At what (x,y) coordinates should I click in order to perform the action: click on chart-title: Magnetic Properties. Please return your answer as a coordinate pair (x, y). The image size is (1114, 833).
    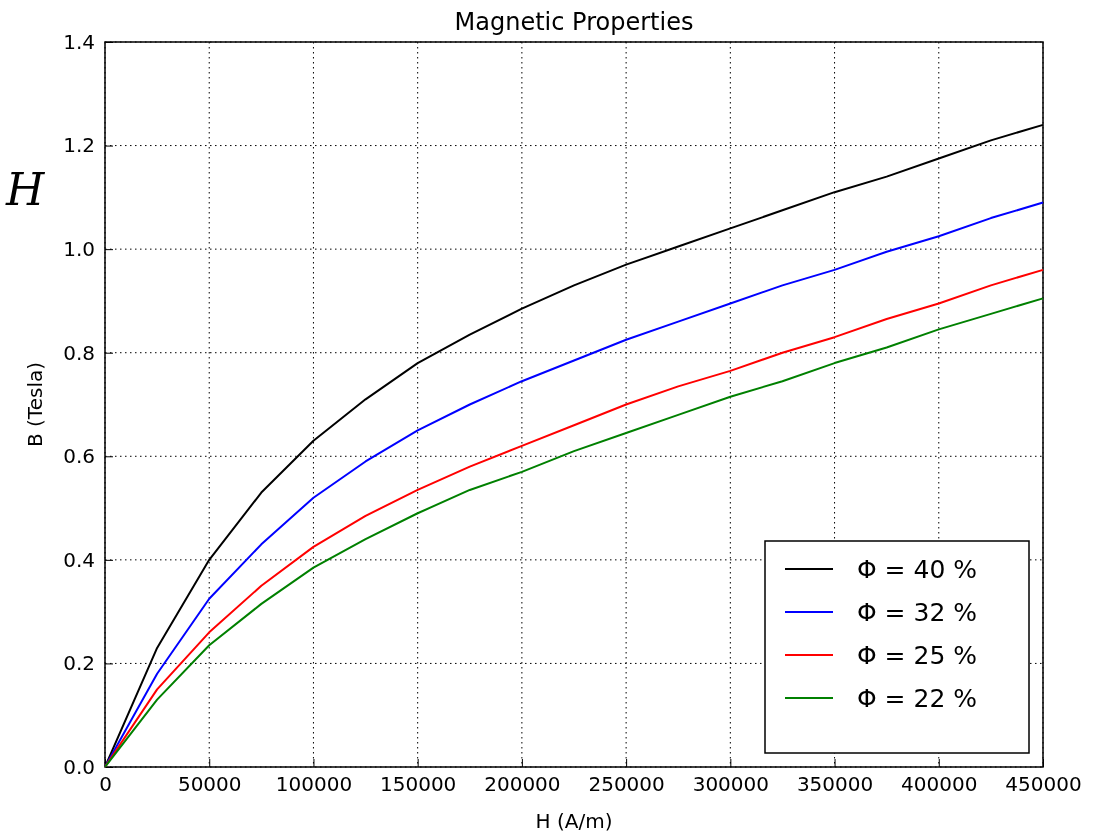
    Looking at the image, I should click on (574, 22).